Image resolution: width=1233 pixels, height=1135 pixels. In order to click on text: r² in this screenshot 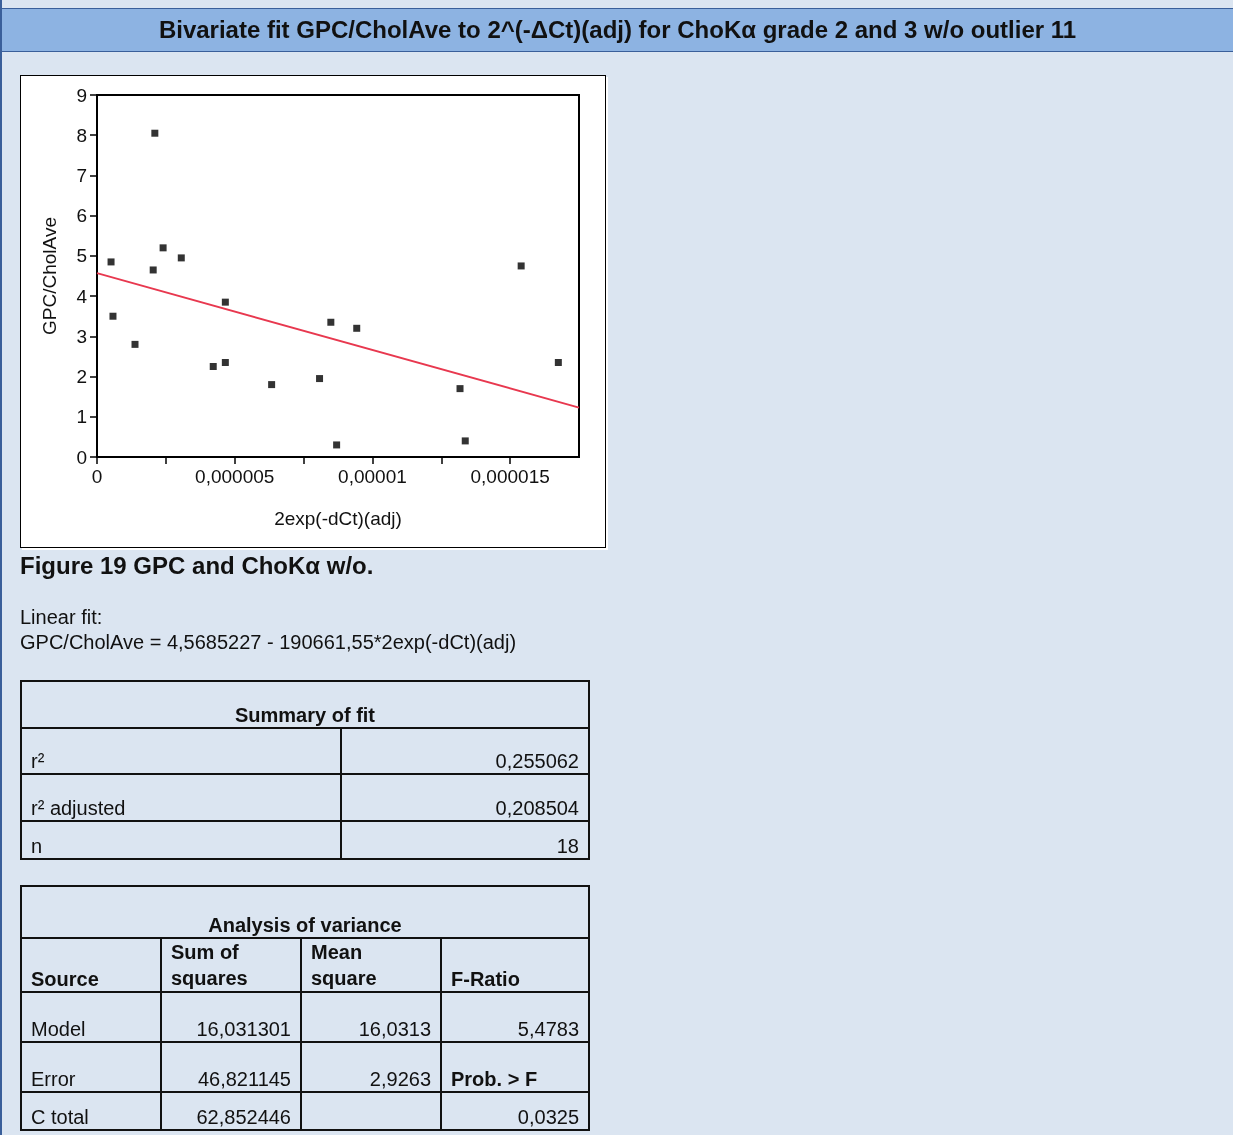, I will do `click(181, 751)`.